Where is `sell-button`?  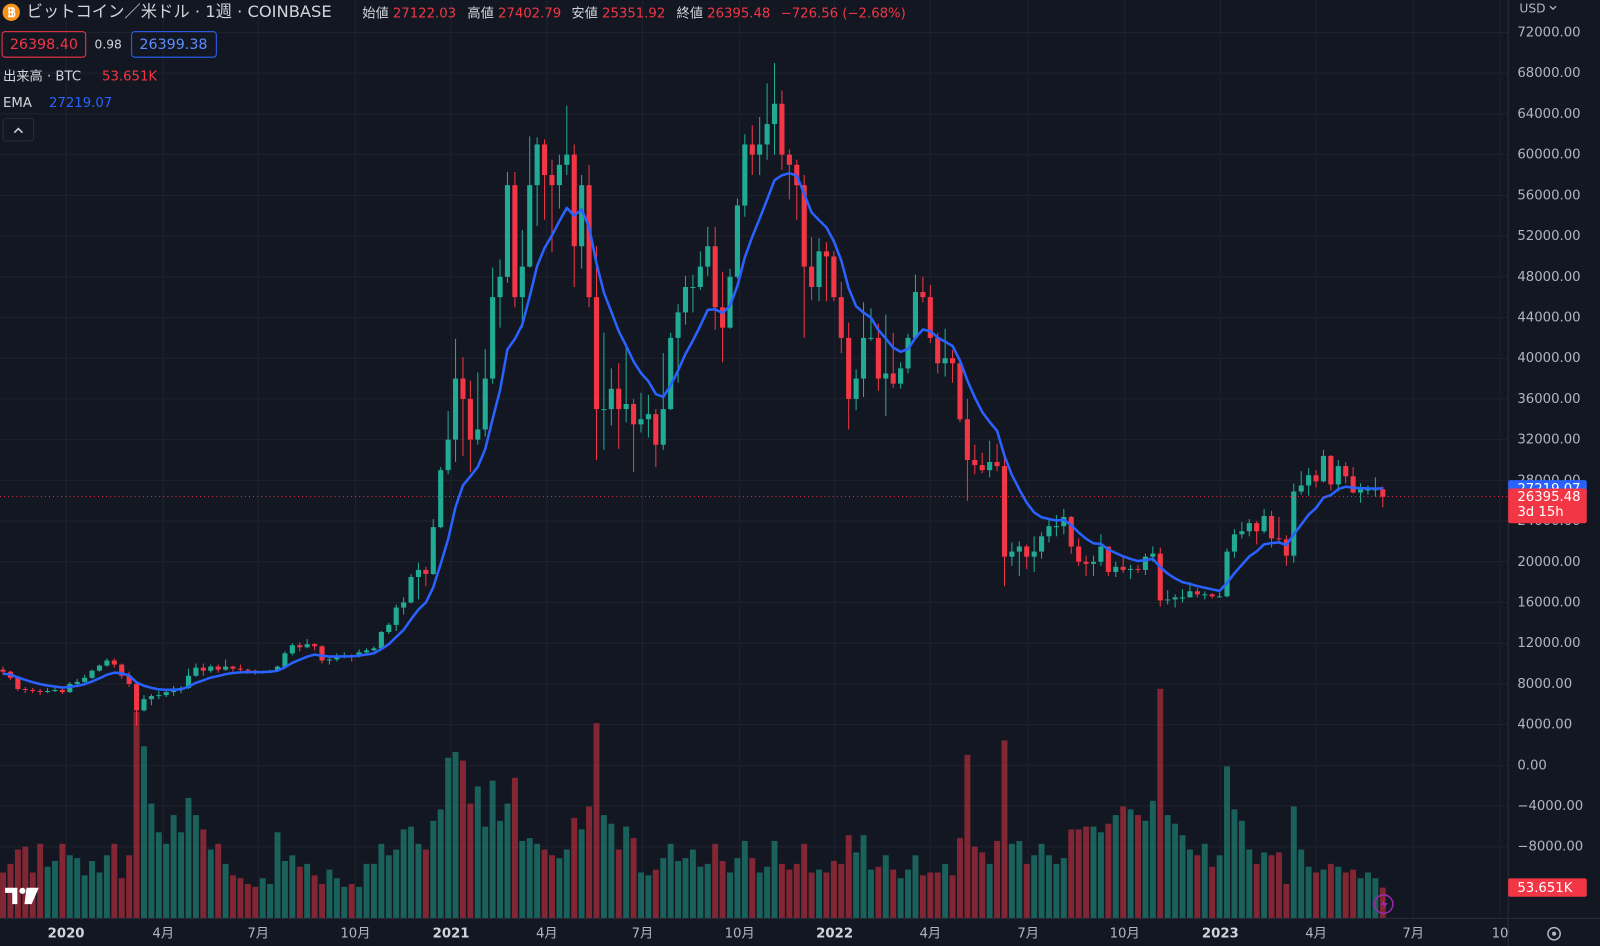
sell-button is located at coordinates (44, 44).